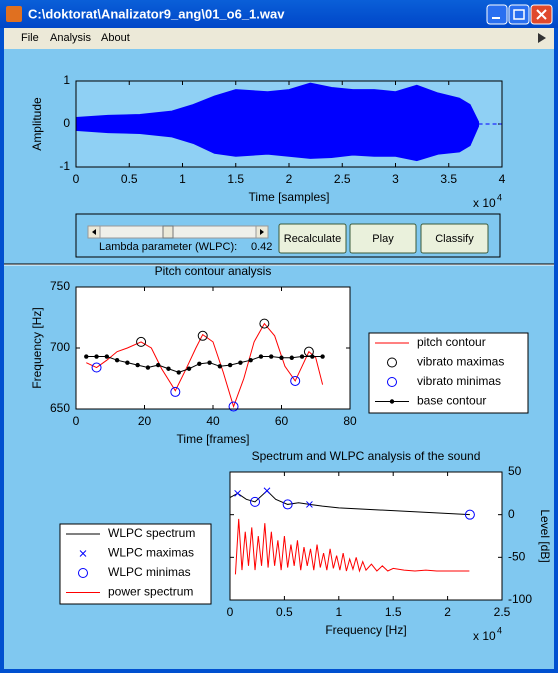 This screenshot has height=678, width=558. Describe the element at coordinates (520, 599) in the screenshot. I see `y-tick-label: -100` at that location.